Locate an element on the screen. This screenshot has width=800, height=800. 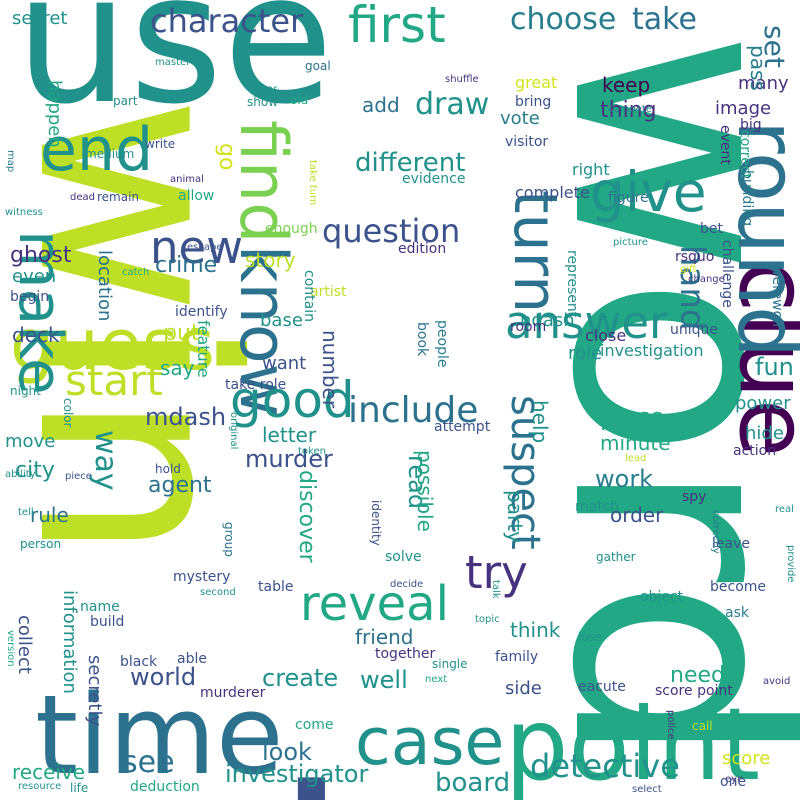
cloud-word: happen is located at coordinates (54, 114).